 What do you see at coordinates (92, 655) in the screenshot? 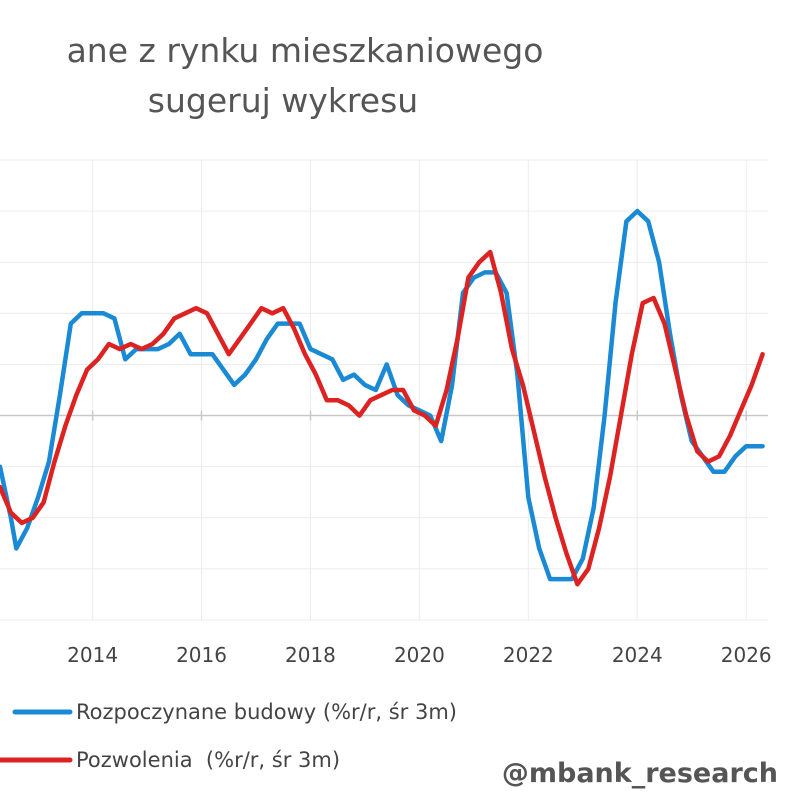
I see `x-tick-label: 2014` at bounding box center [92, 655].